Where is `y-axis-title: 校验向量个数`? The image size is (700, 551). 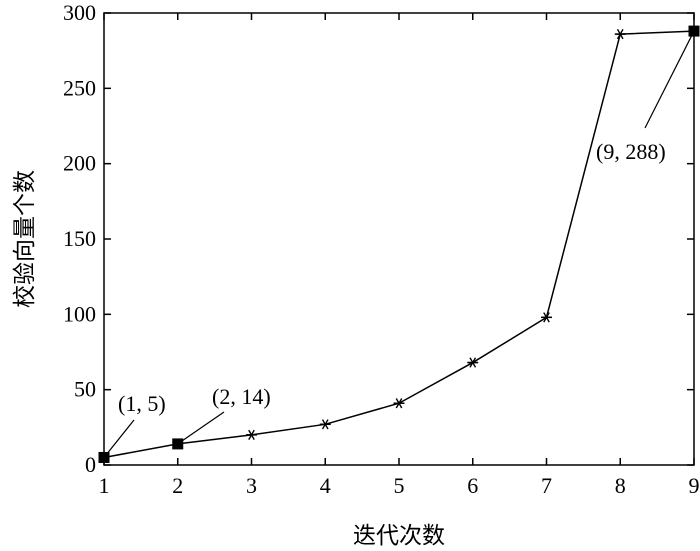
y-axis-title: 校验向量个数 is located at coordinates (25, 239).